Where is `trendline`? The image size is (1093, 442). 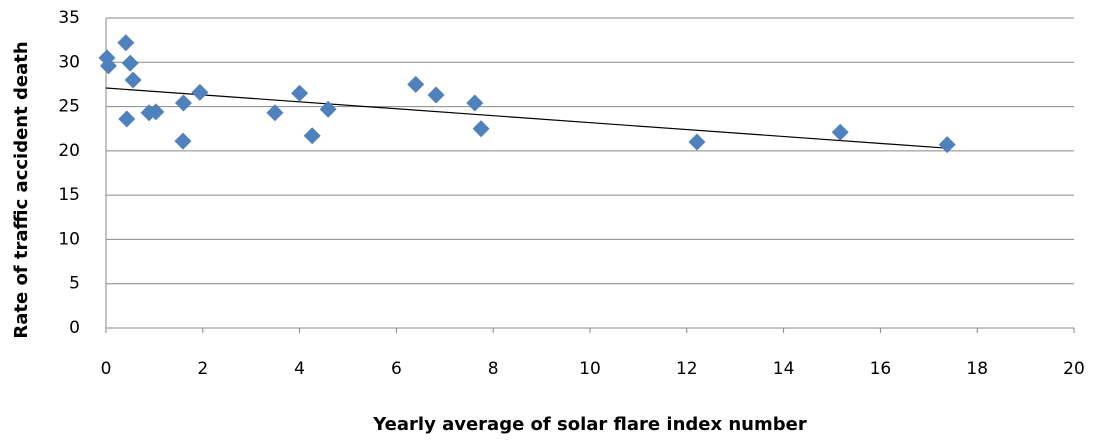
trendline is located at coordinates (526, 118).